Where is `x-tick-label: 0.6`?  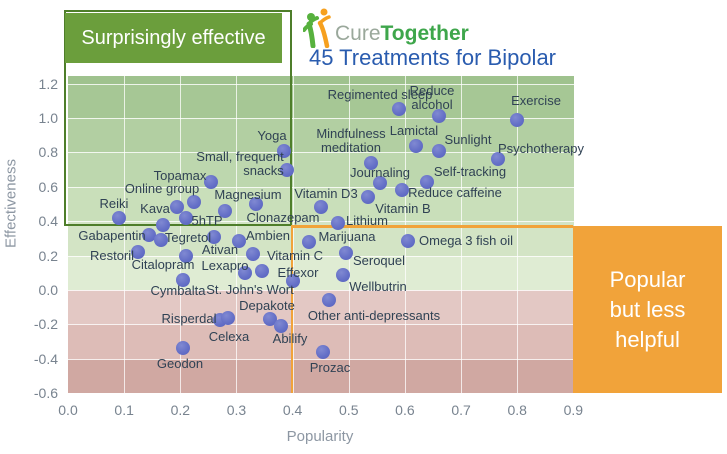 x-tick-label: 0.6 is located at coordinates (405, 410).